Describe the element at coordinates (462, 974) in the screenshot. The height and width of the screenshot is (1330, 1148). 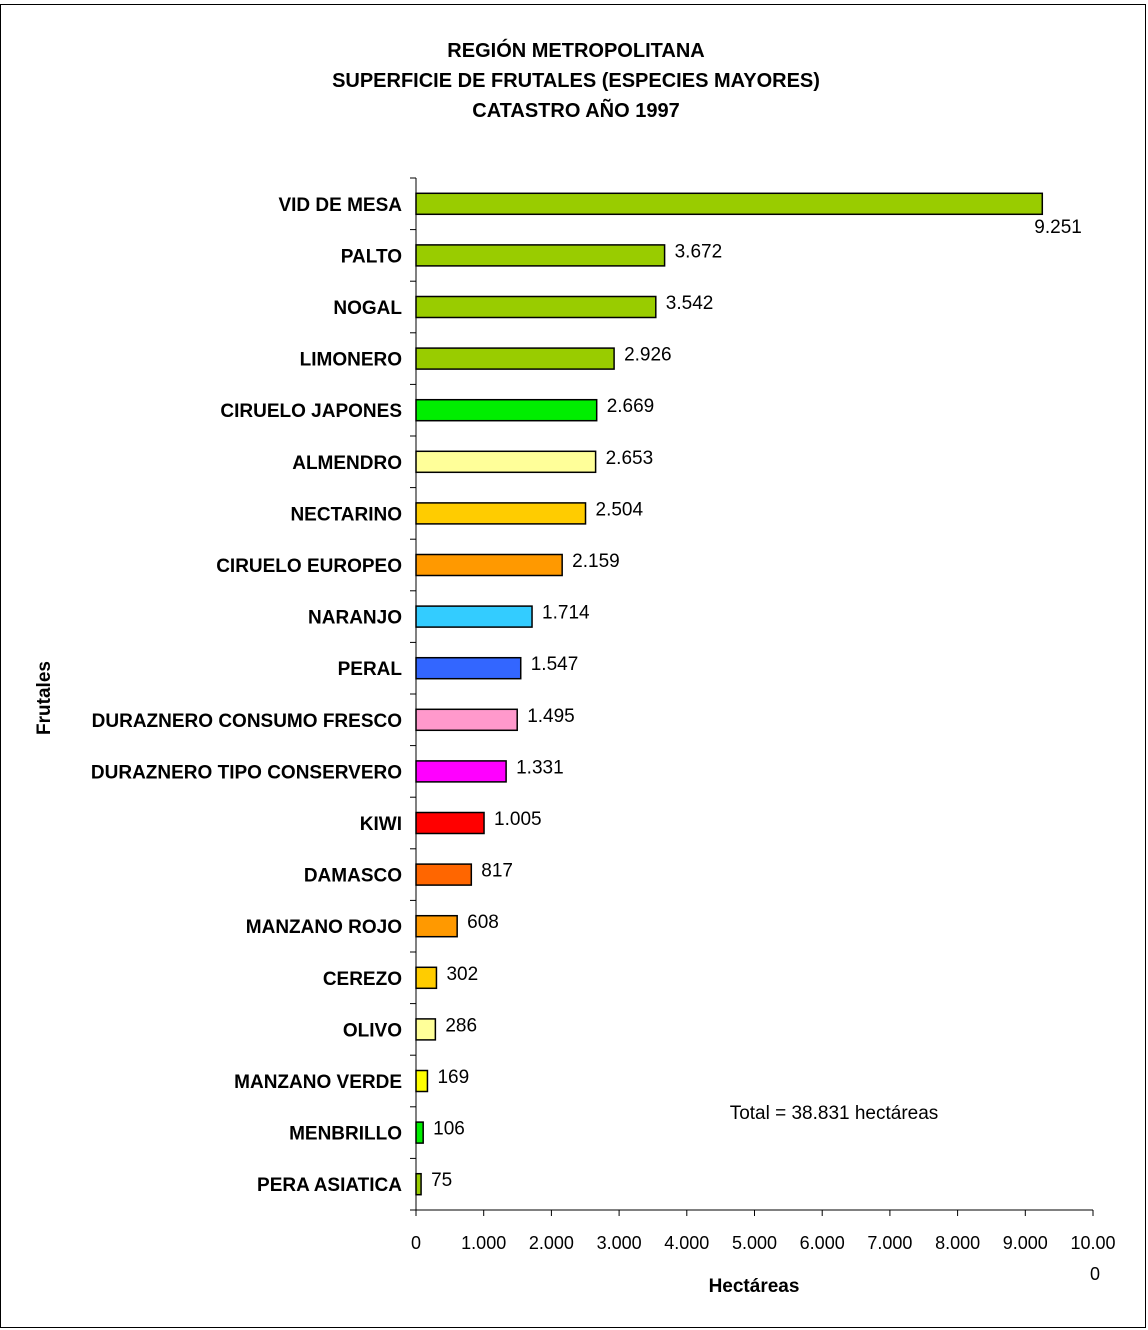
I see `value-label: 302` at that location.